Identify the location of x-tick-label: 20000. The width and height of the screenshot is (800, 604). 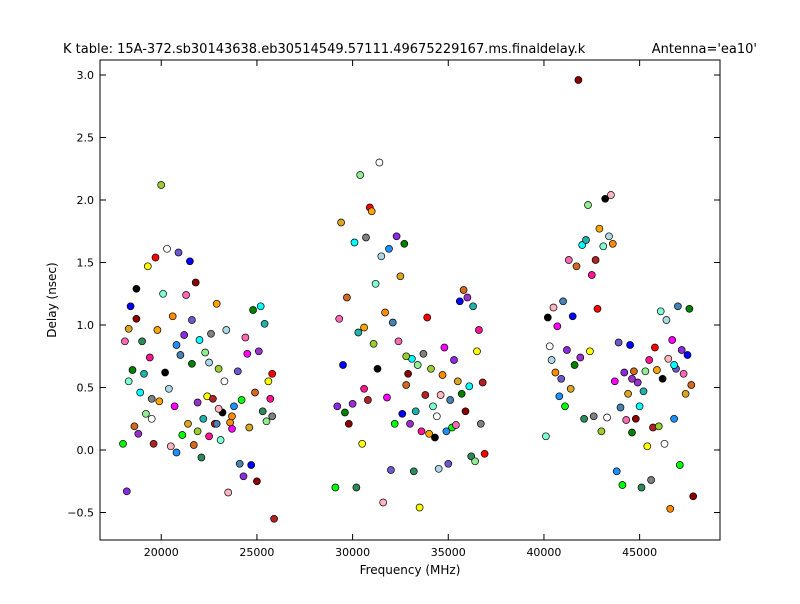
(161, 552).